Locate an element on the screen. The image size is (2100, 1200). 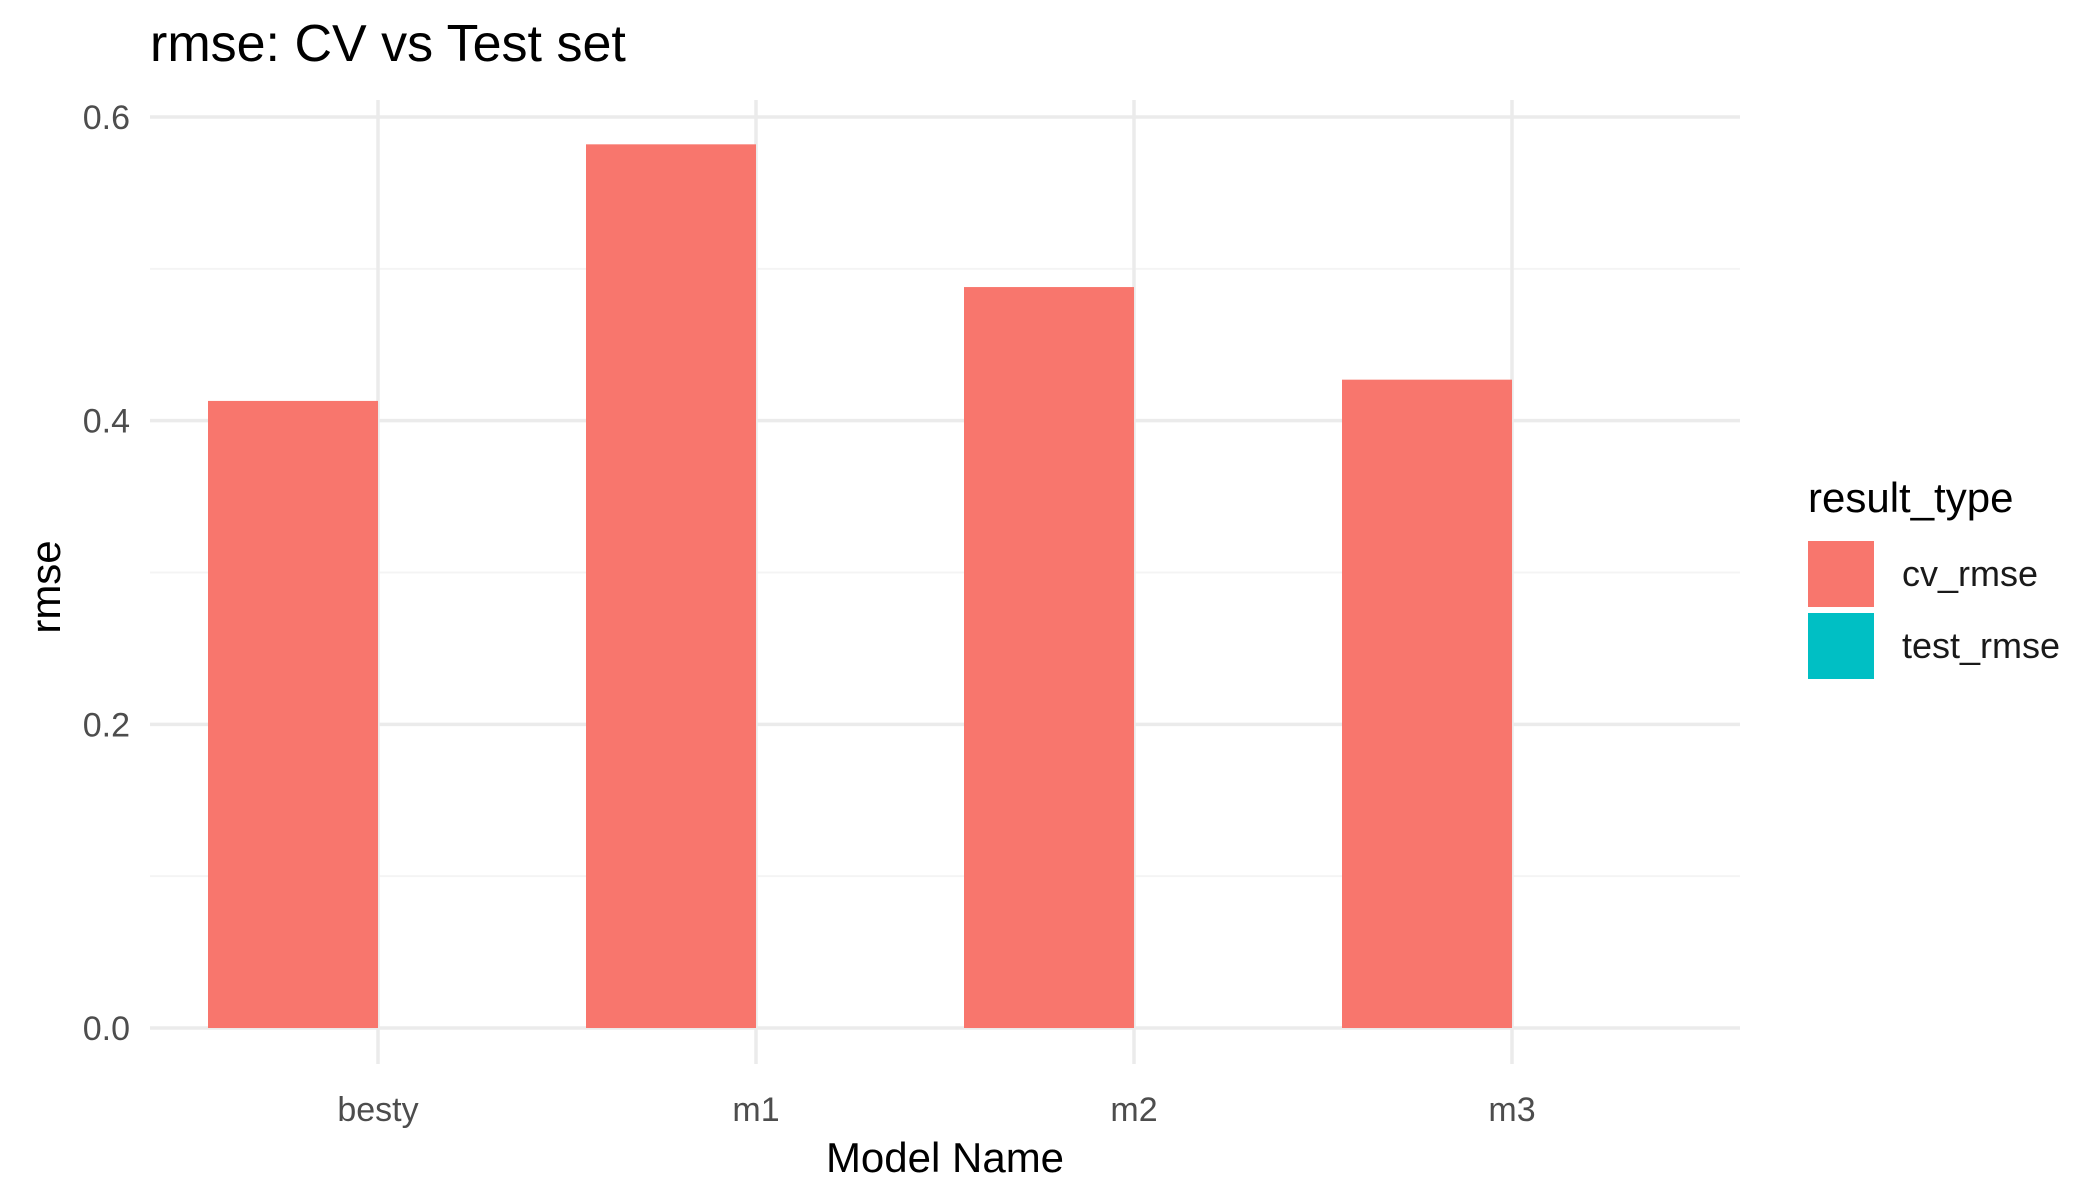
legend-label-cv-rmse: cv_rmse is located at coordinates (1970, 573).